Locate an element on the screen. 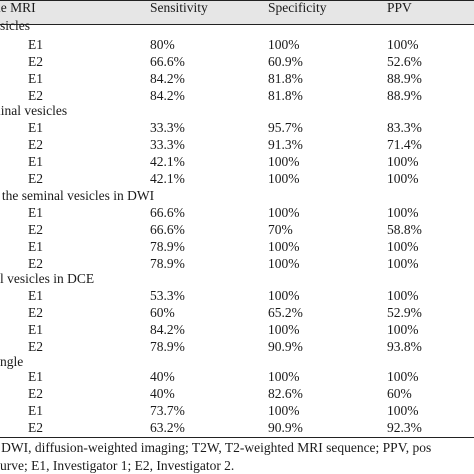 Image resolution: width=474 pixels, height=474 pixels. specificity-cell: 82.6% is located at coordinates (285, 393).